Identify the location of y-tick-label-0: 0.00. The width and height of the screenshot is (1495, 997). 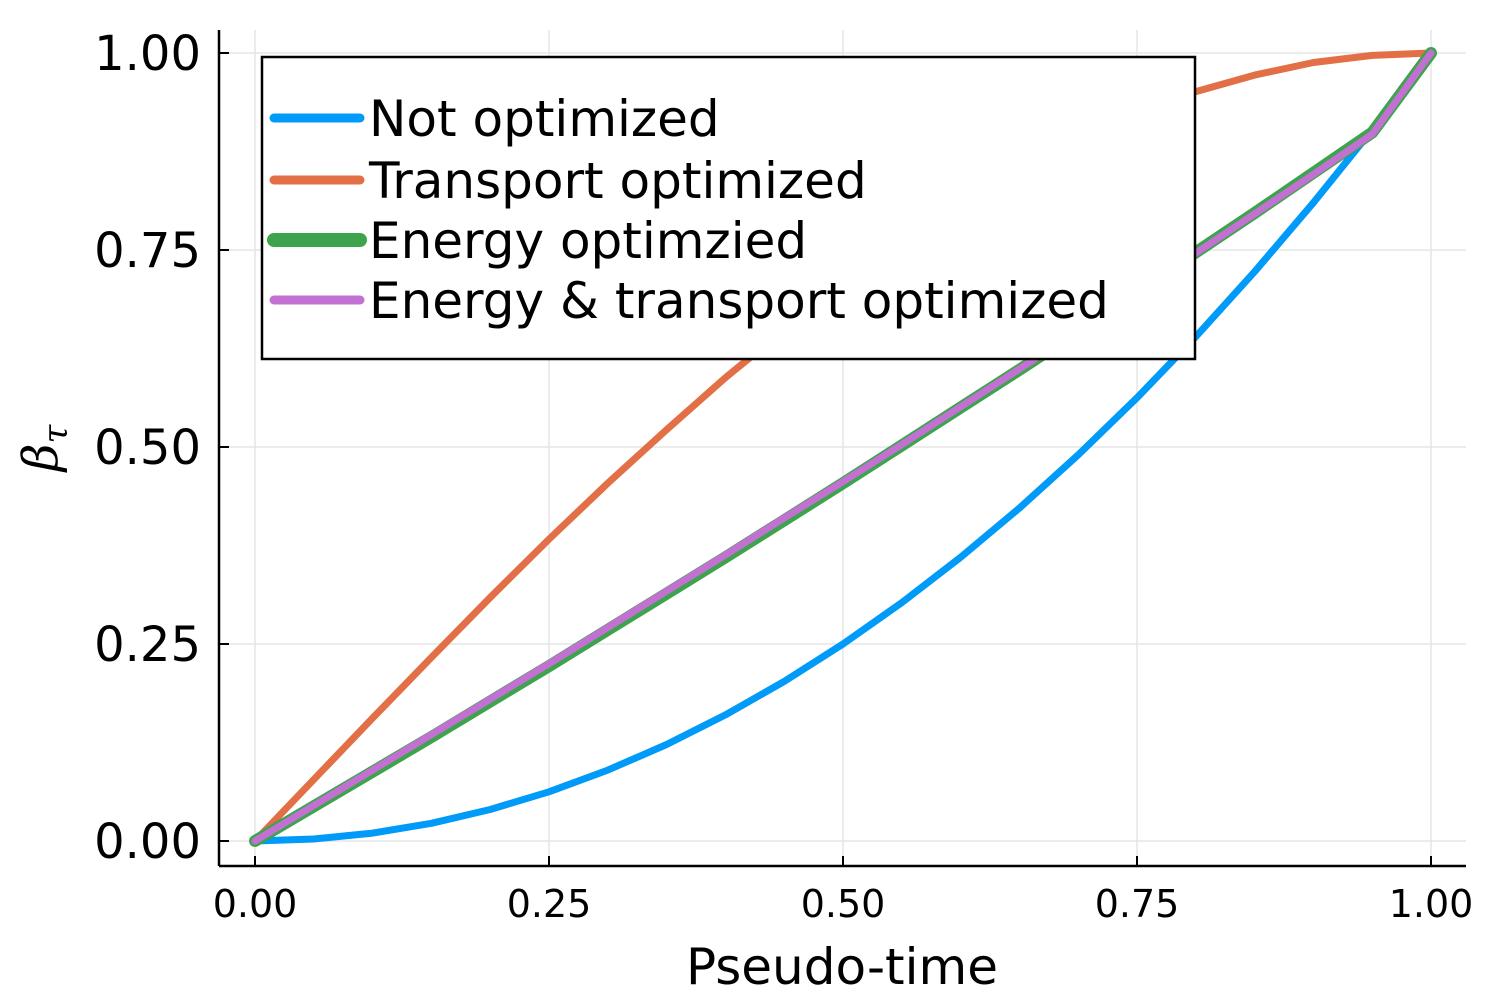
(147, 842).